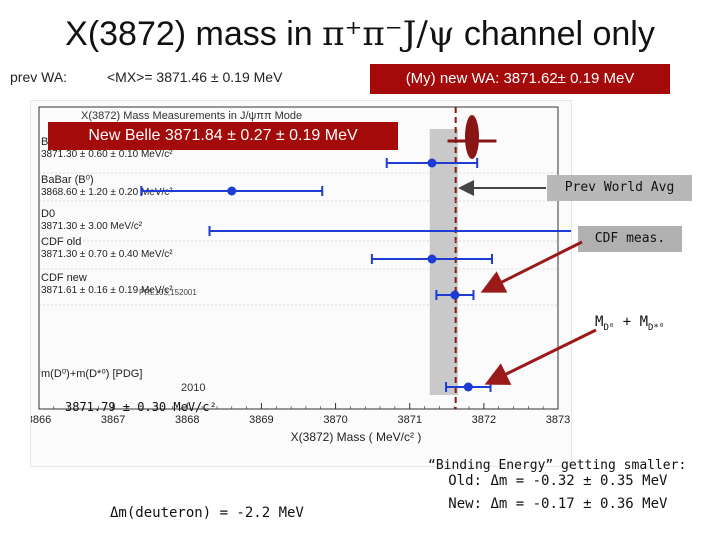 The height and width of the screenshot is (540, 720). What do you see at coordinates (223, 136) in the screenshot?
I see `belle-result-box: New Belle 3871.84 ± 0.27 ± 0.19 MeV` at bounding box center [223, 136].